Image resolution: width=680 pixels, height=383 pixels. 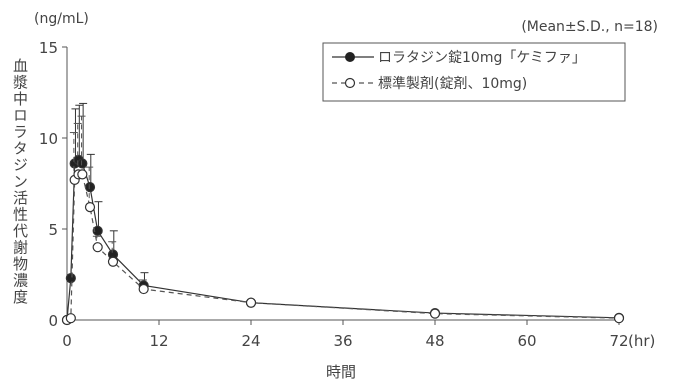 I want to click on legend: ロラタジン錠10mg「ケミファ」 標準製剤(錠剤、10mg), so click(x=474, y=72).